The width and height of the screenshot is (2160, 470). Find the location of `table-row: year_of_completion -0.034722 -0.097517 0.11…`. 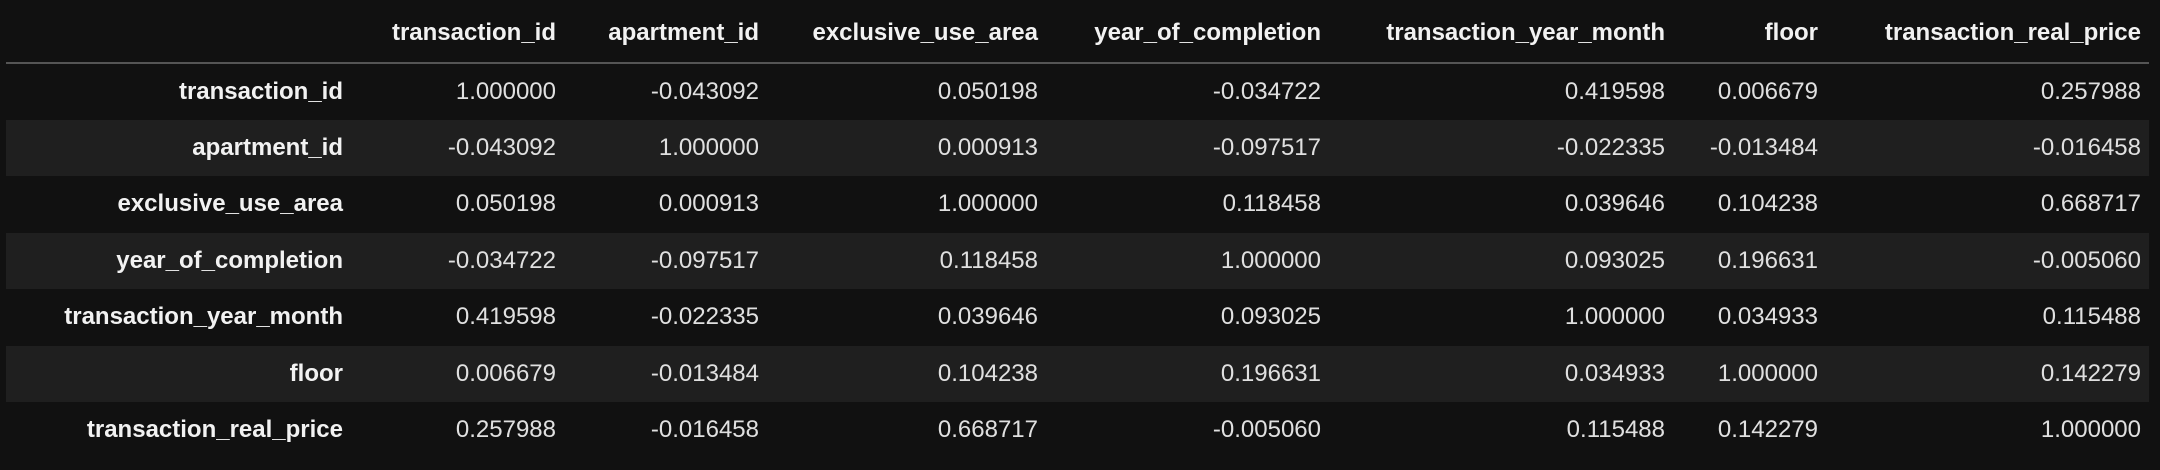

table-row: year_of_completion -0.034722 -0.097517 0.11… is located at coordinates (1077, 260).